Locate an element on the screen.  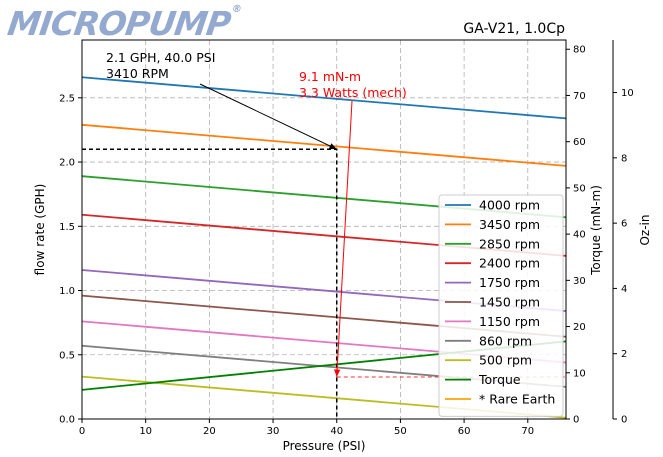
y2-tick-label: 30 is located at coordinates (579, 281).